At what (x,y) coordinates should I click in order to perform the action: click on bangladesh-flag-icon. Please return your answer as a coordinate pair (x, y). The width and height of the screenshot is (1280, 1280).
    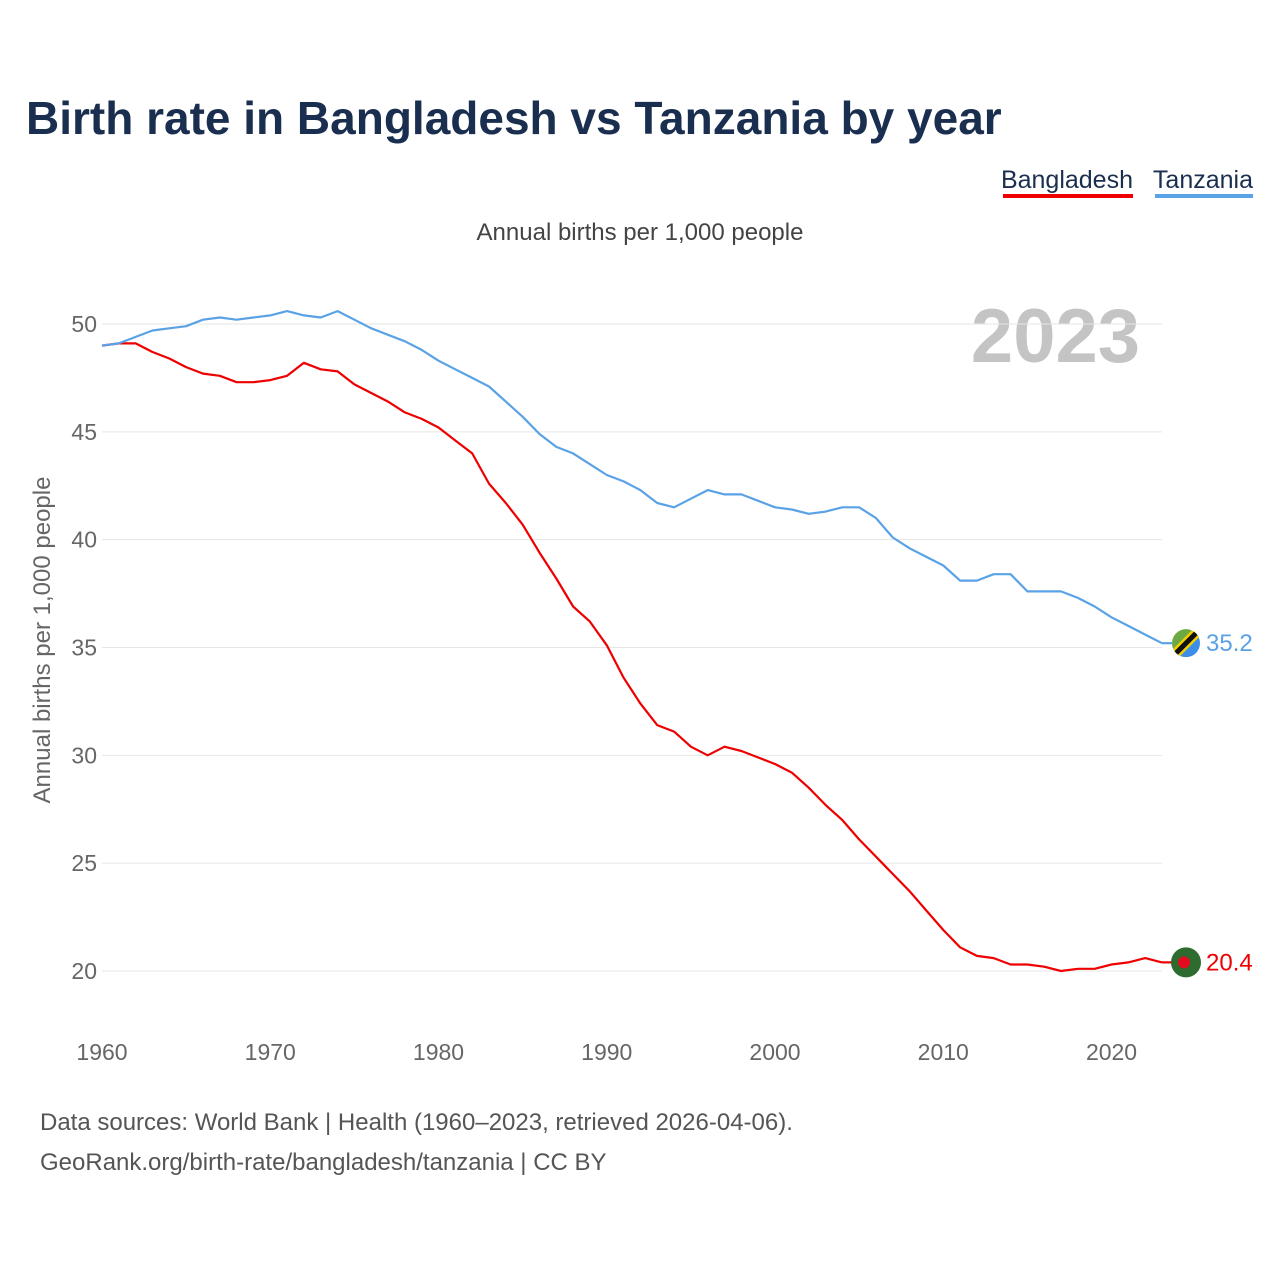
    Looking at the image, I should click on (1186, 962).